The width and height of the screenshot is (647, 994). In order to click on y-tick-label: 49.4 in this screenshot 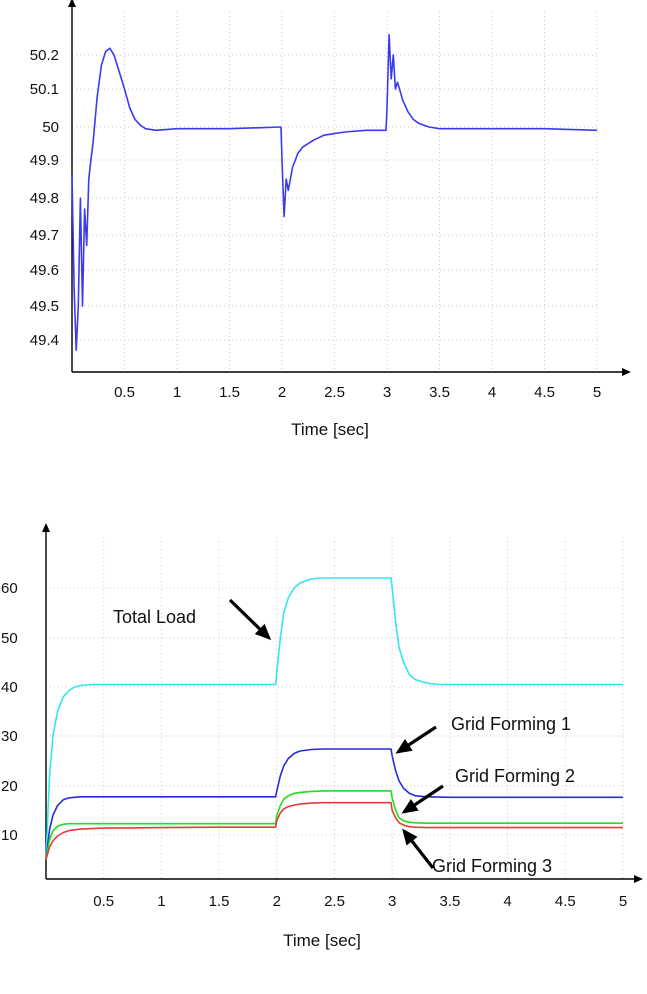, I will do `click(44, 340)`.